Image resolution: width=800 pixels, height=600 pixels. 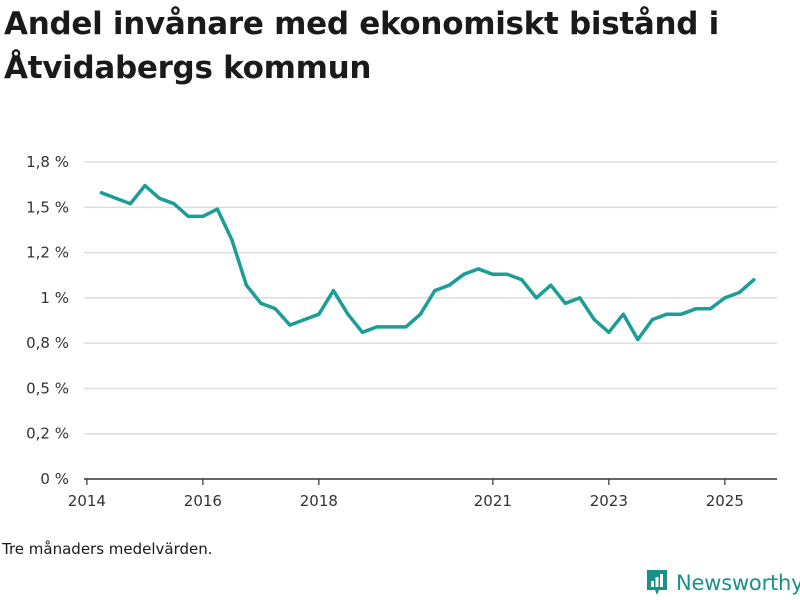 What do you see at coordinates (319, 501) in the screenshot?
I see `x-tick-label: 2018` at bounding box center [319, 501].